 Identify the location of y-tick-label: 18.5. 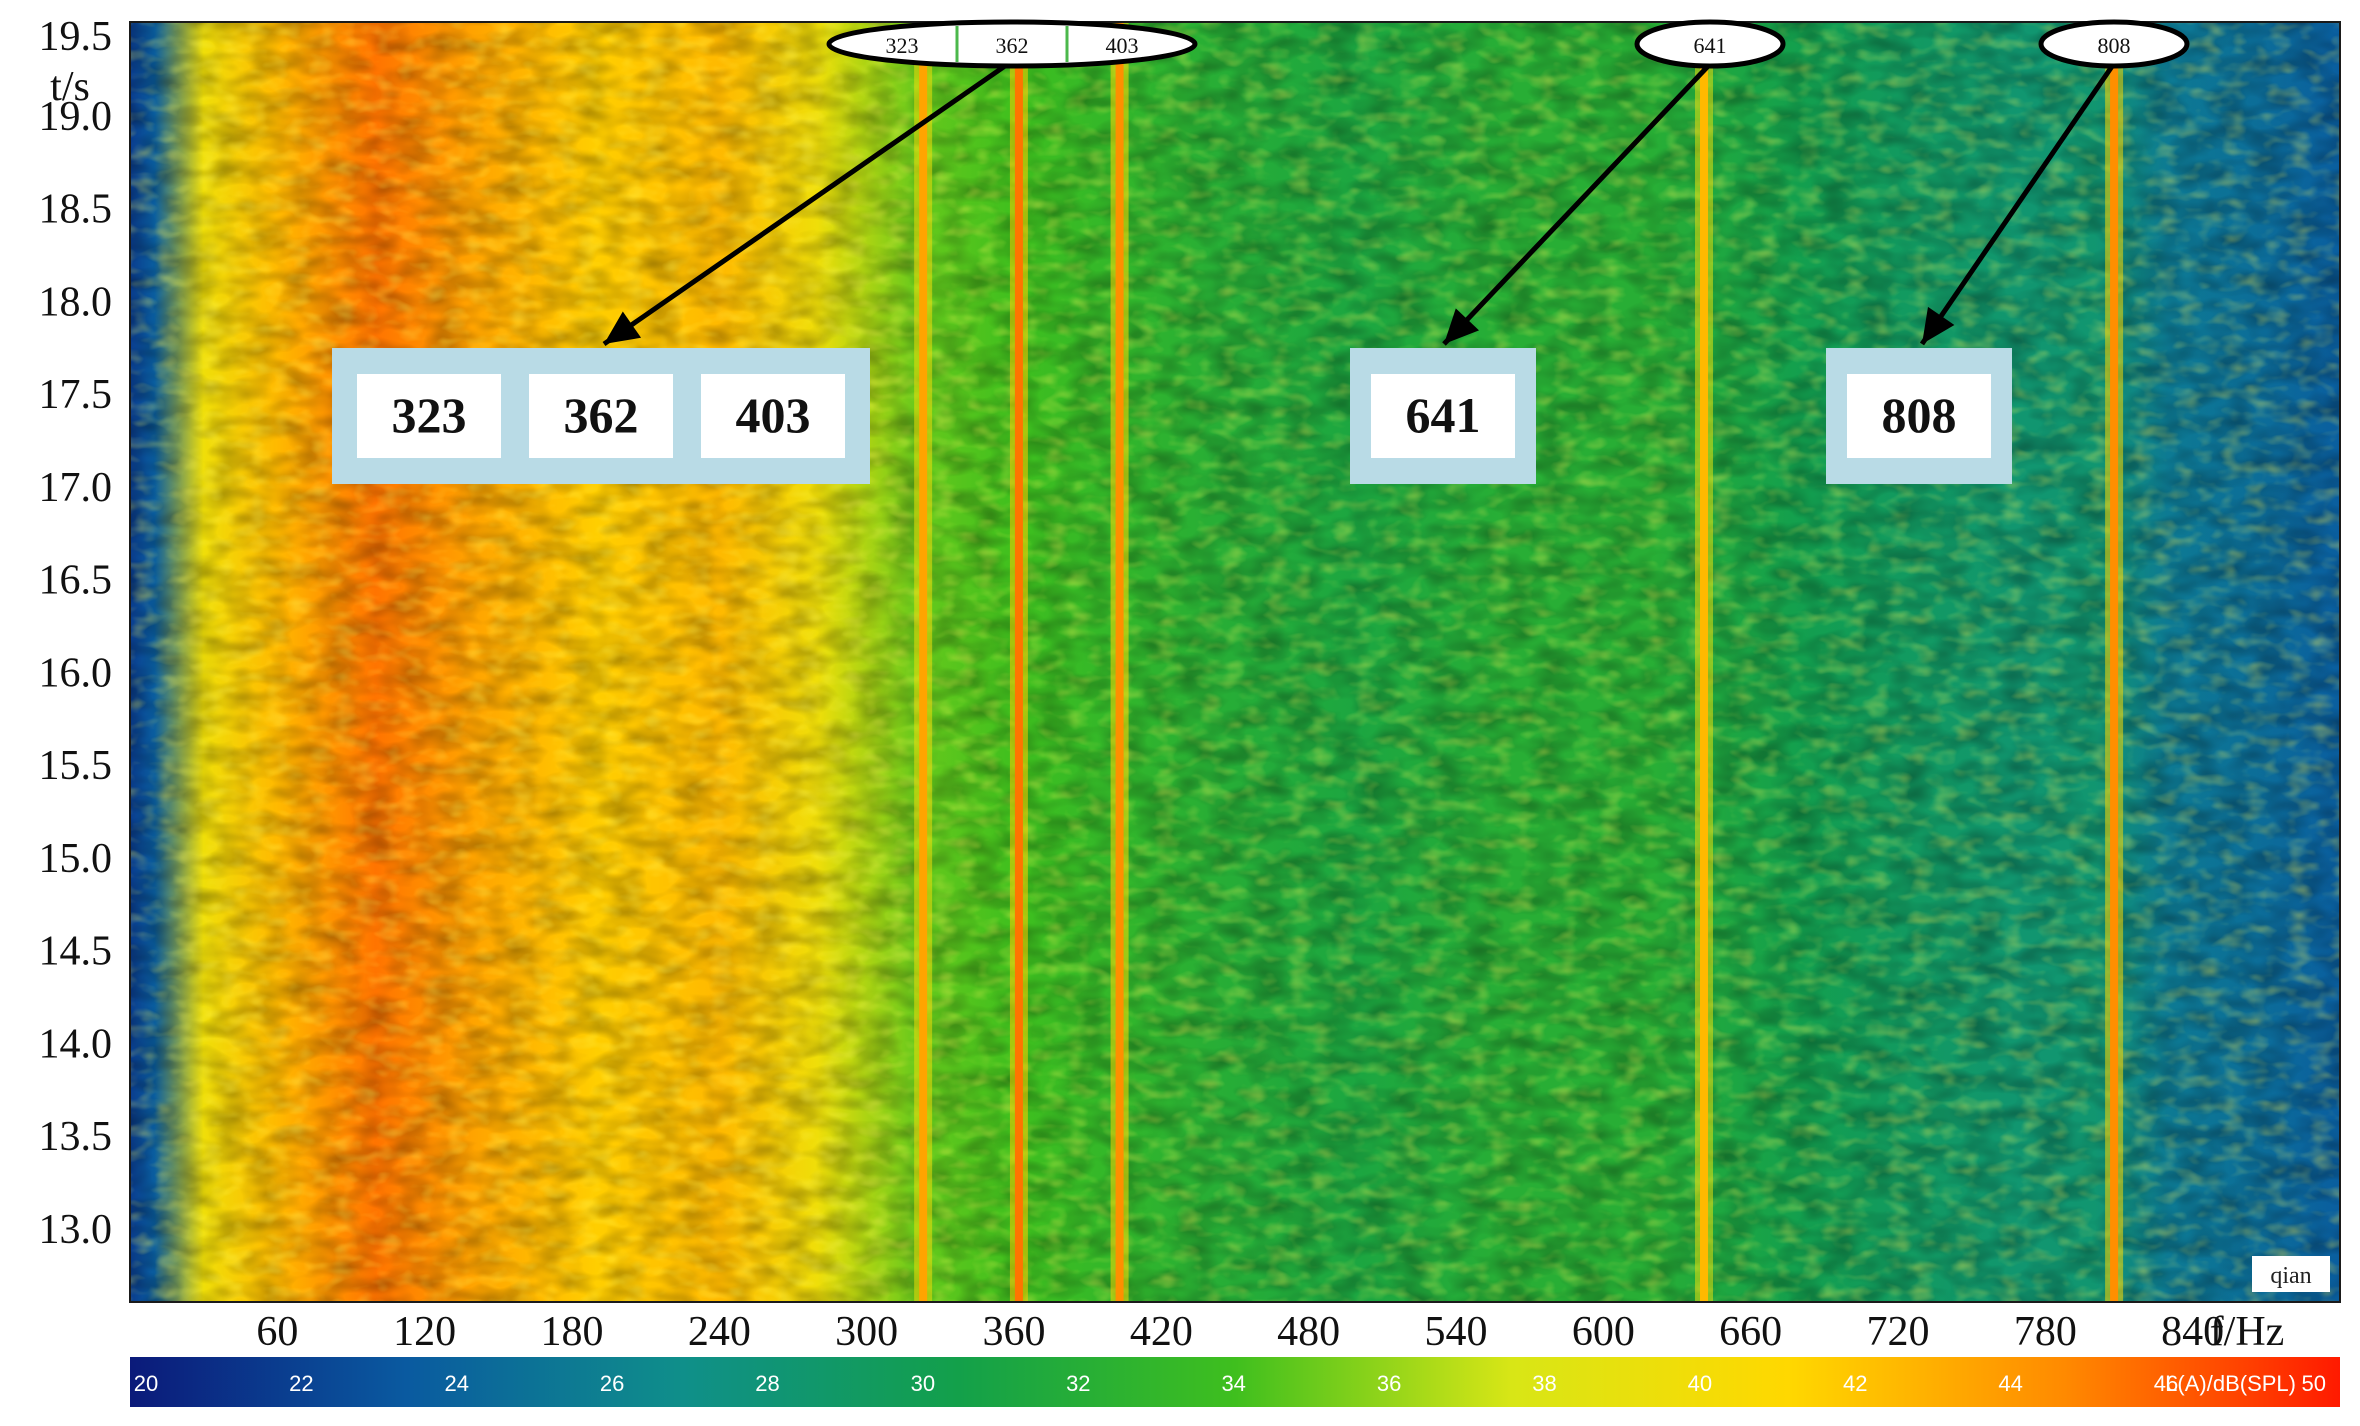
(76, 210).